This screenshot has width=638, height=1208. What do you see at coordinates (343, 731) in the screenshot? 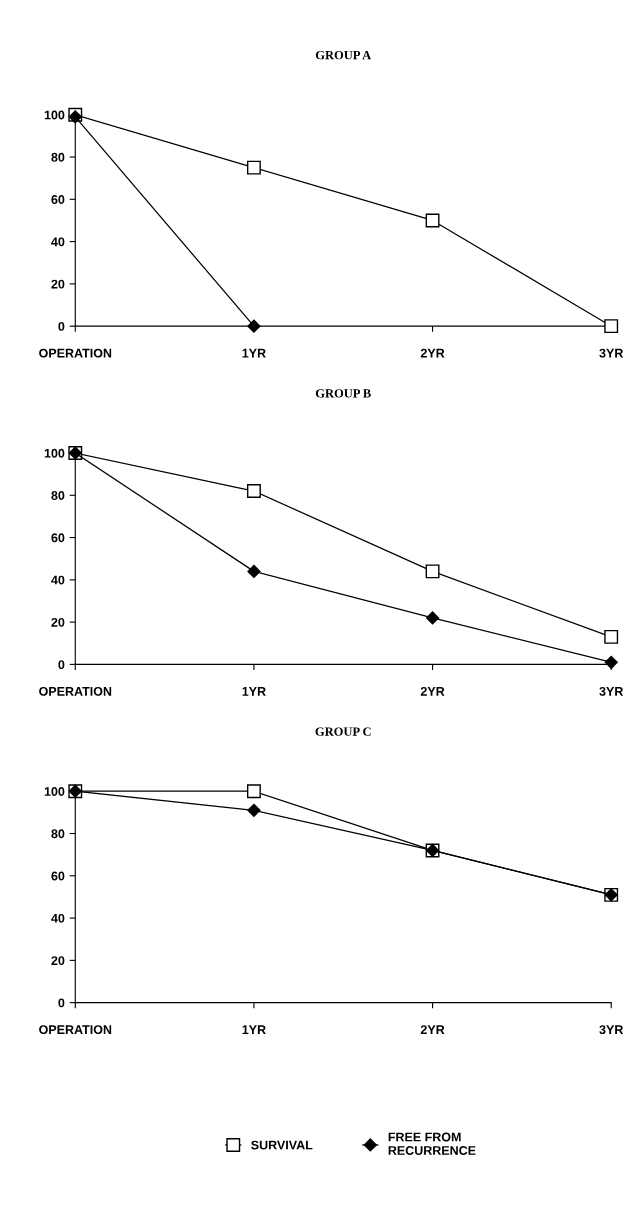
I see `chart-title: GROUP C` at bounding box center [343, 731].